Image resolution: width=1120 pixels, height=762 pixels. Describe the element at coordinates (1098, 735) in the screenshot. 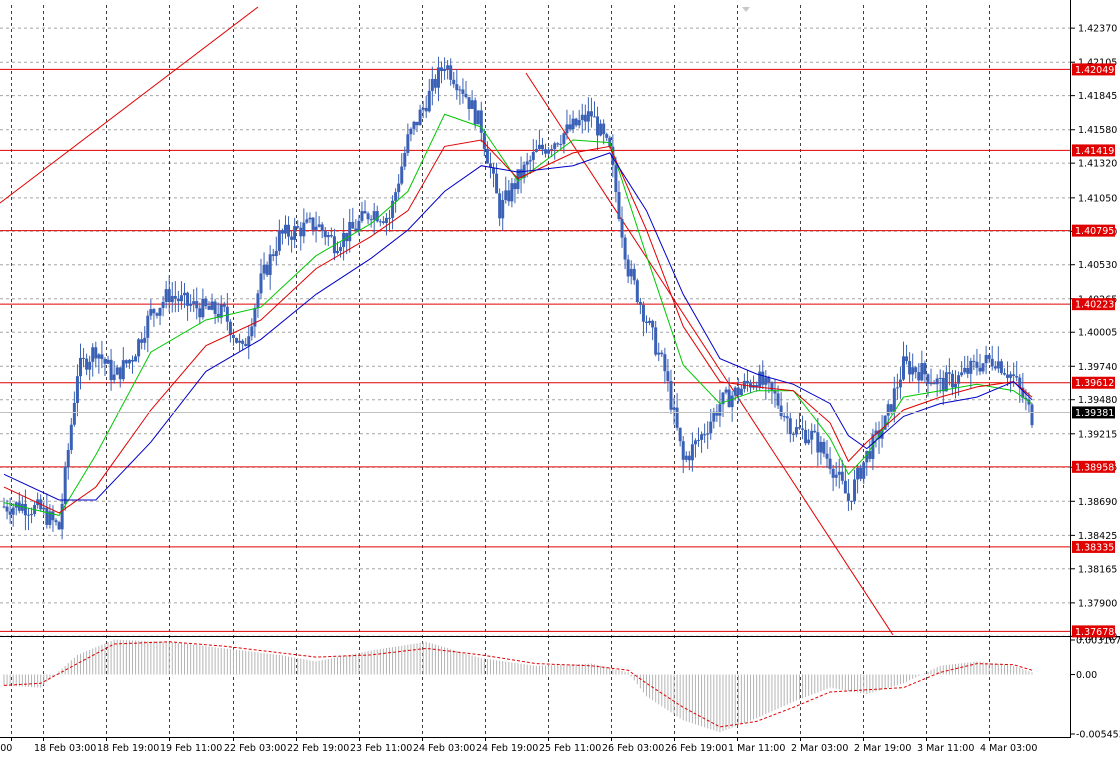

I see `indicator-label: -0.005453` at that location.